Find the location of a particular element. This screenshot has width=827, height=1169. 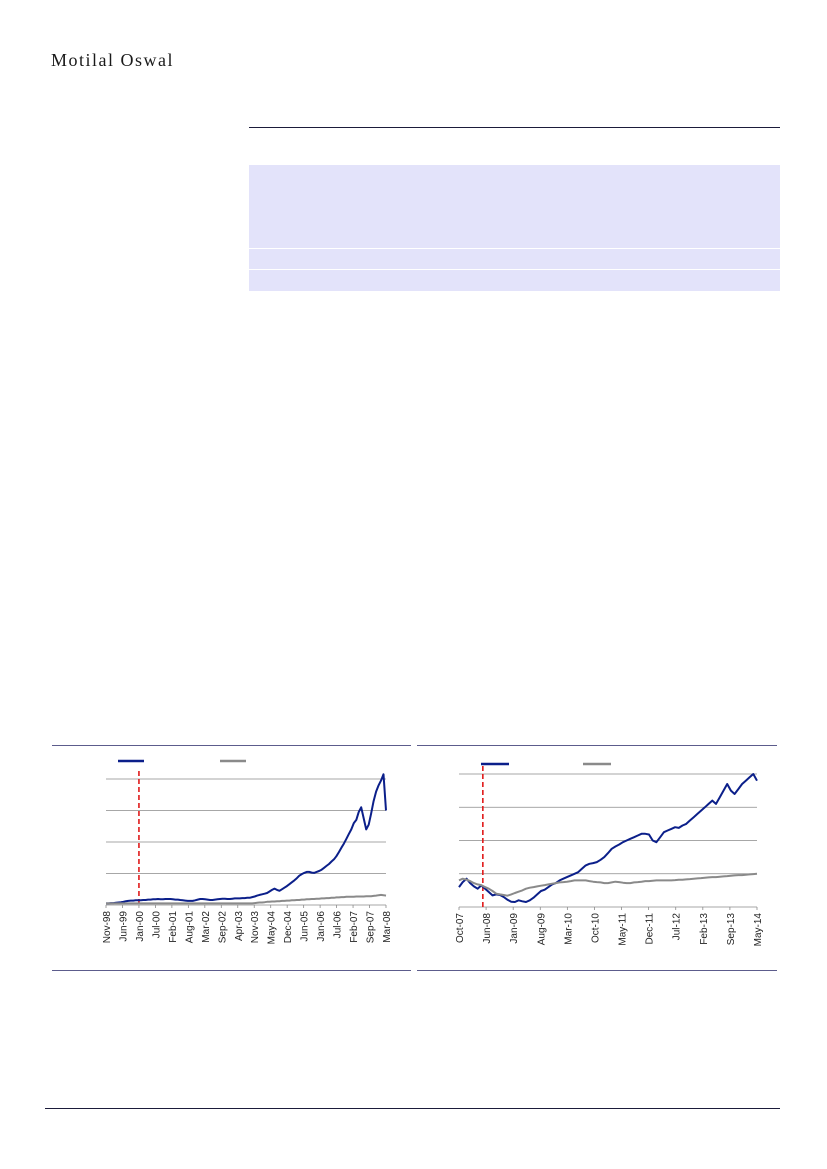

x-tick-label: Feb-13 is located at coordinates (704, 929).